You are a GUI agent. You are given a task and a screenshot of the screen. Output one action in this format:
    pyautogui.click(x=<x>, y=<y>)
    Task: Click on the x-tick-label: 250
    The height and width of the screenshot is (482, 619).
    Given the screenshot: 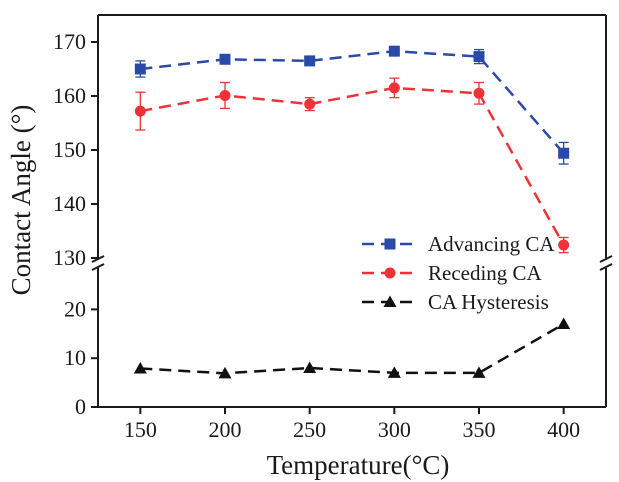 What is the action you would take?
    pyautogui.click(x=309, y=429)
    